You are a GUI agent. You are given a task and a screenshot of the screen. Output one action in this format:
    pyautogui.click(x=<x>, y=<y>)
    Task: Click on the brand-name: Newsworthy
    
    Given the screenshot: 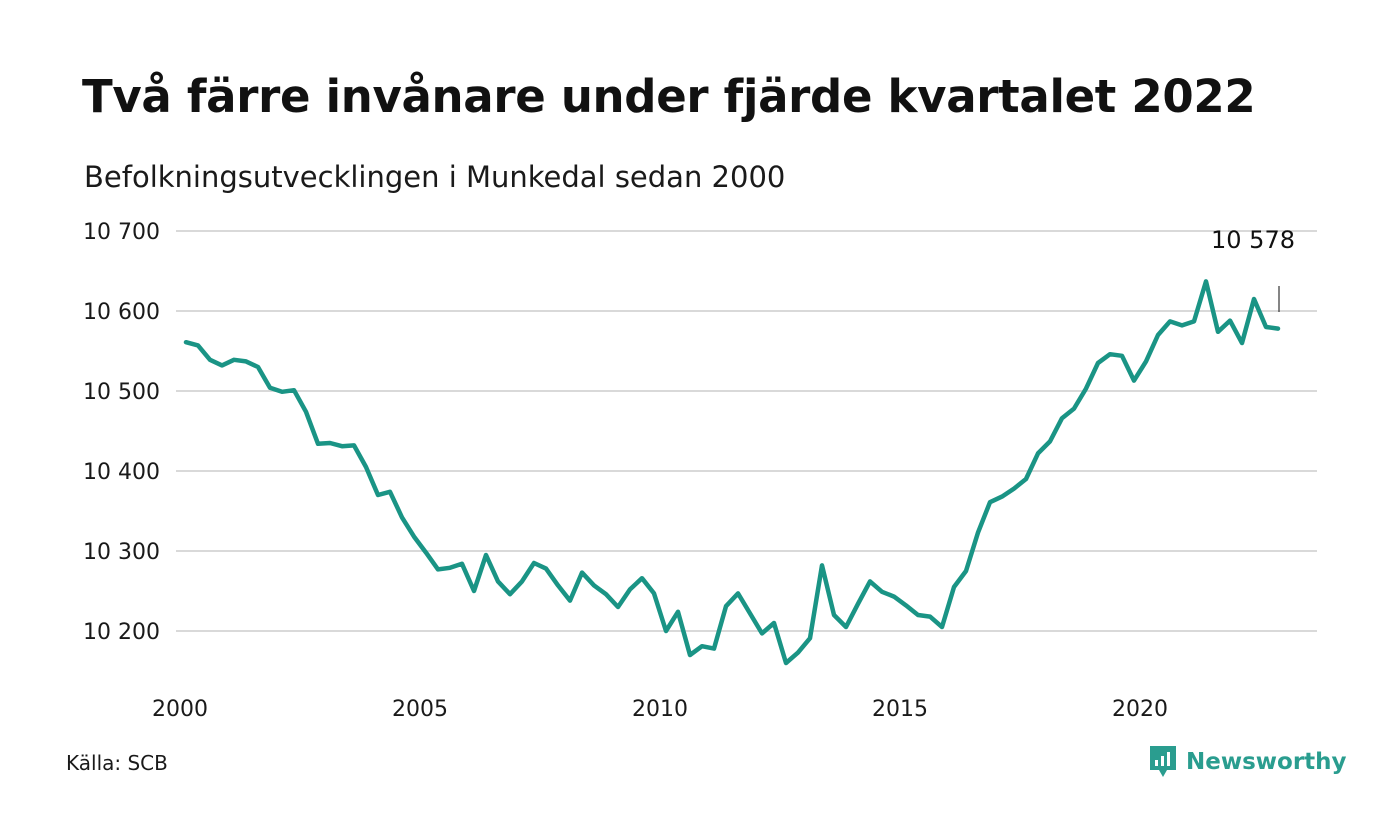 What is the action you would take?
    pyautogui.click(x=1266, y=762)
    